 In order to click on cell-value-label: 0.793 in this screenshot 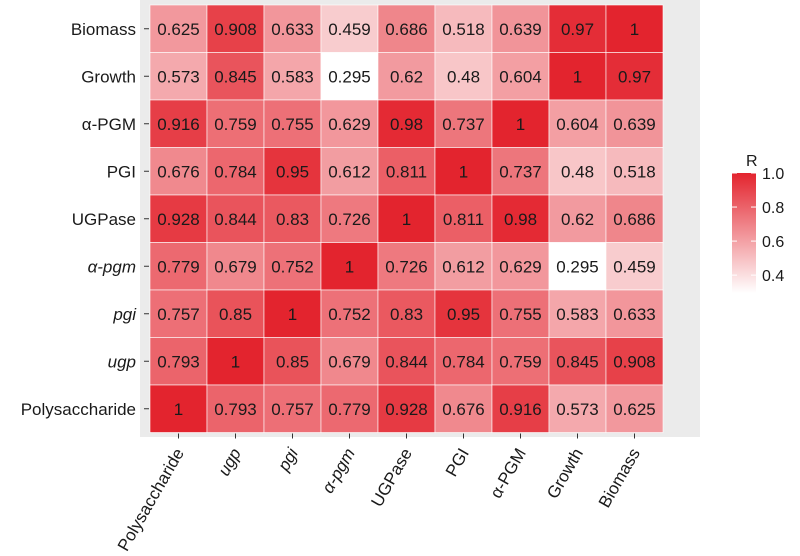, I will do `click(235, 409)`.